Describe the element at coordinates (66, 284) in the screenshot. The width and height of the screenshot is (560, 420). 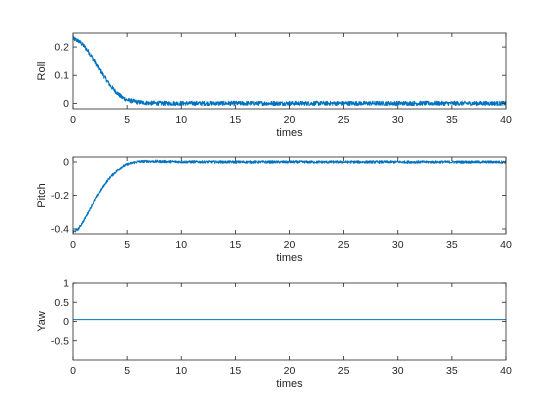
I see `y-tick-label: 1` at that location.